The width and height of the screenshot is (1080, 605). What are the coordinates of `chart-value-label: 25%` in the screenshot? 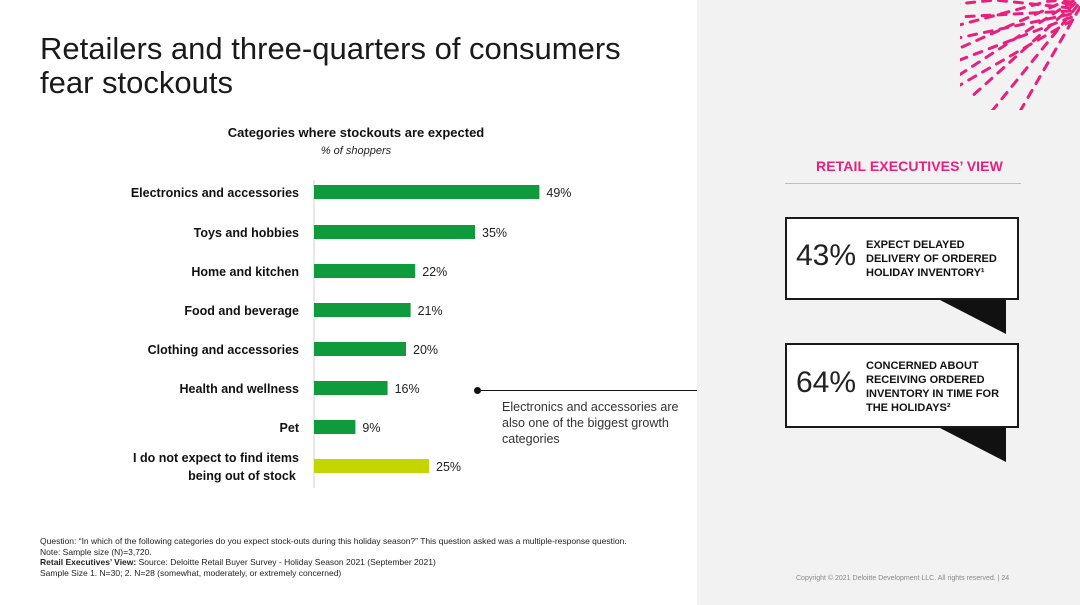 It's located at (448, 467).